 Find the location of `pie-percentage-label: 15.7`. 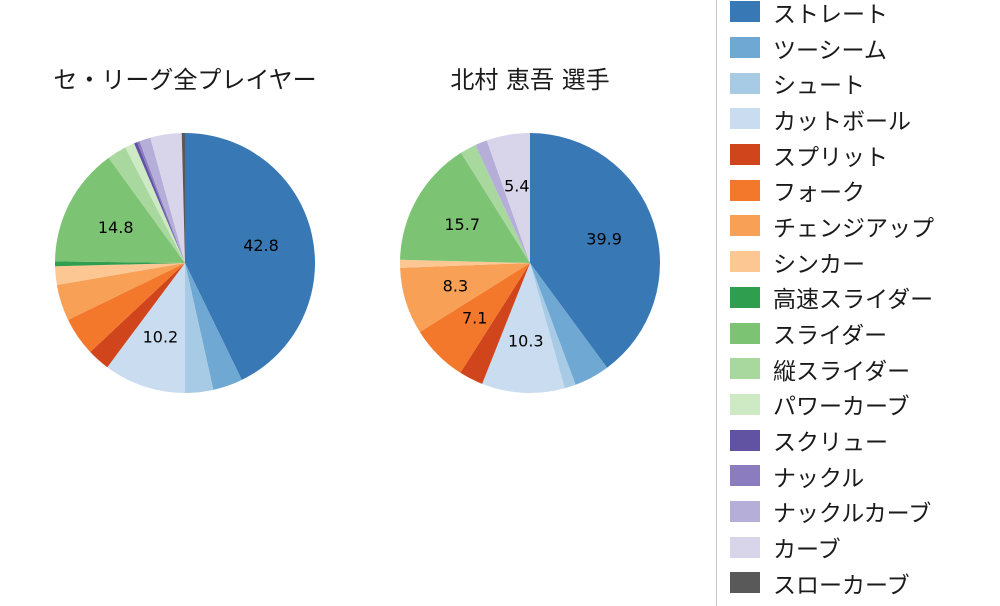

pie-percentage-label: 15.7 is located at coordinates (462, 224).